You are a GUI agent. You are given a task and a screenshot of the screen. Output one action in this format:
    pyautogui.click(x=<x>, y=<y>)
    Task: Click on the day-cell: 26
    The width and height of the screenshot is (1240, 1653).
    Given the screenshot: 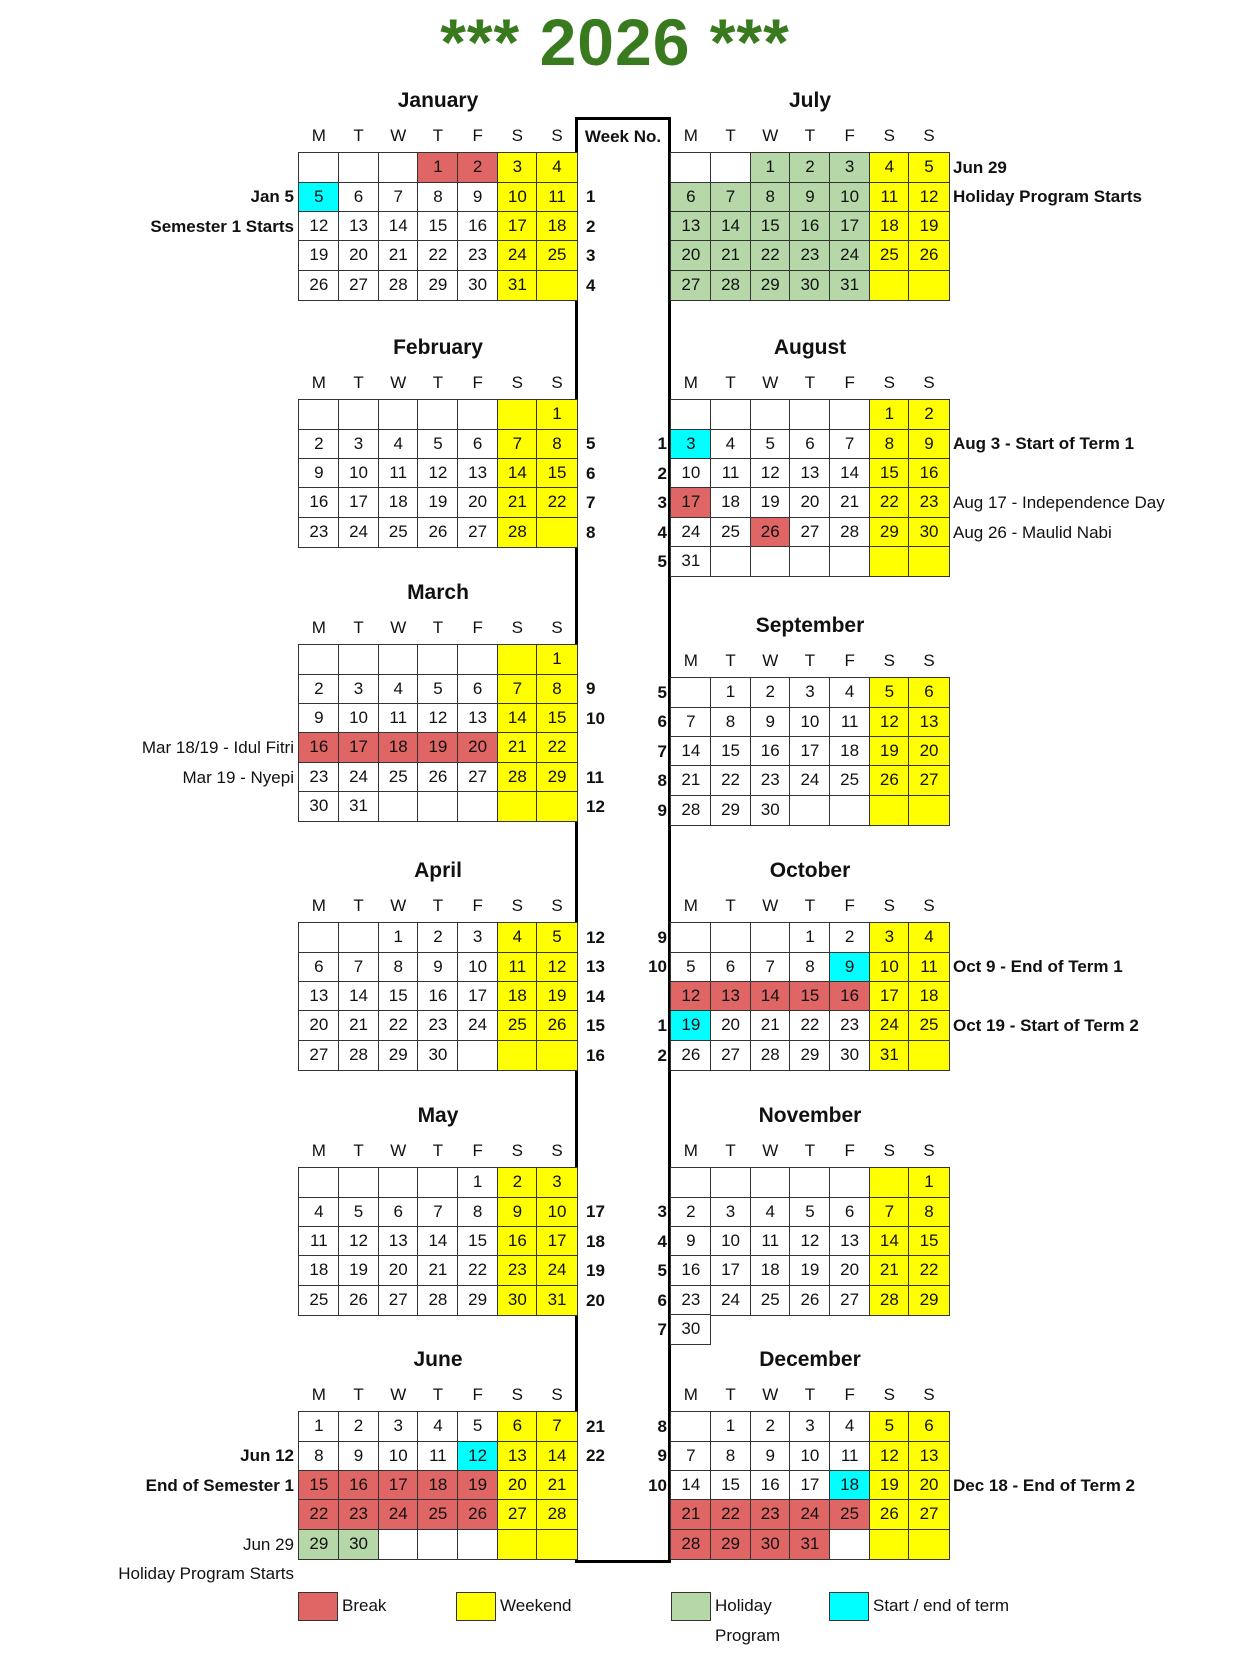 What is the action you would take?
    pyautogui.click(x=478, y=1515)
    